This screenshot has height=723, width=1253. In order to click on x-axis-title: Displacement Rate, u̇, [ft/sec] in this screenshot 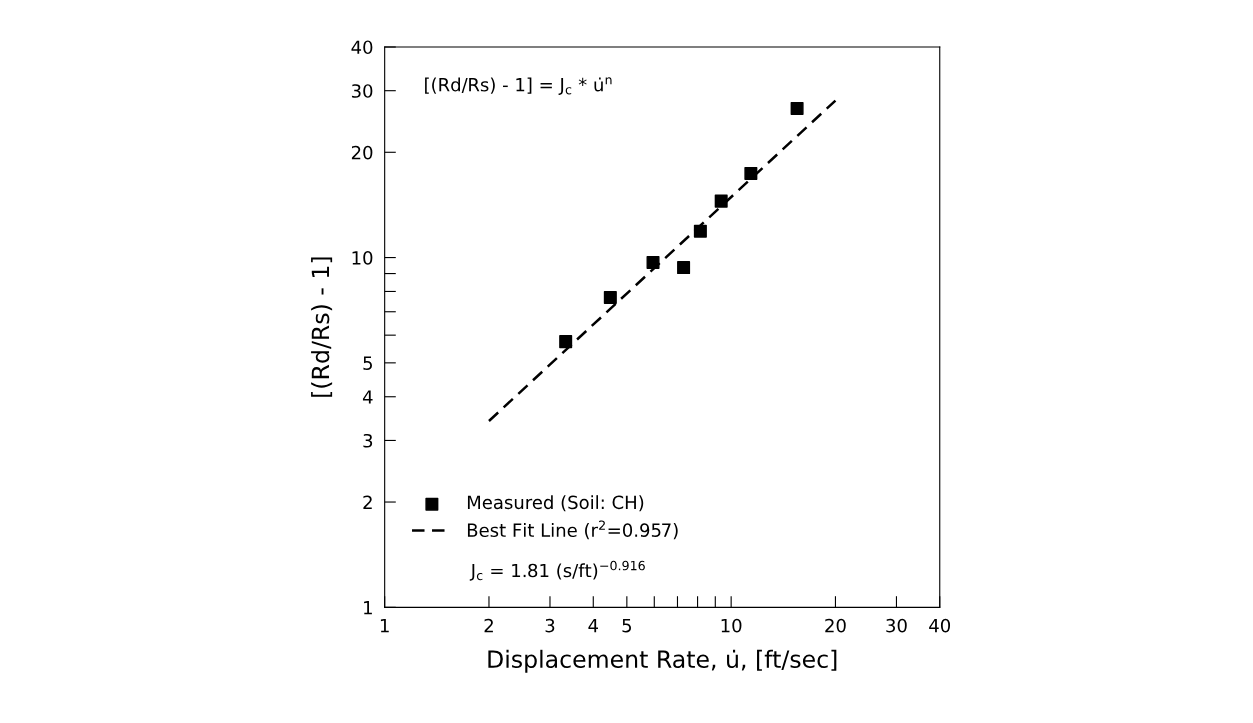, I will do `click(662, 661)`.